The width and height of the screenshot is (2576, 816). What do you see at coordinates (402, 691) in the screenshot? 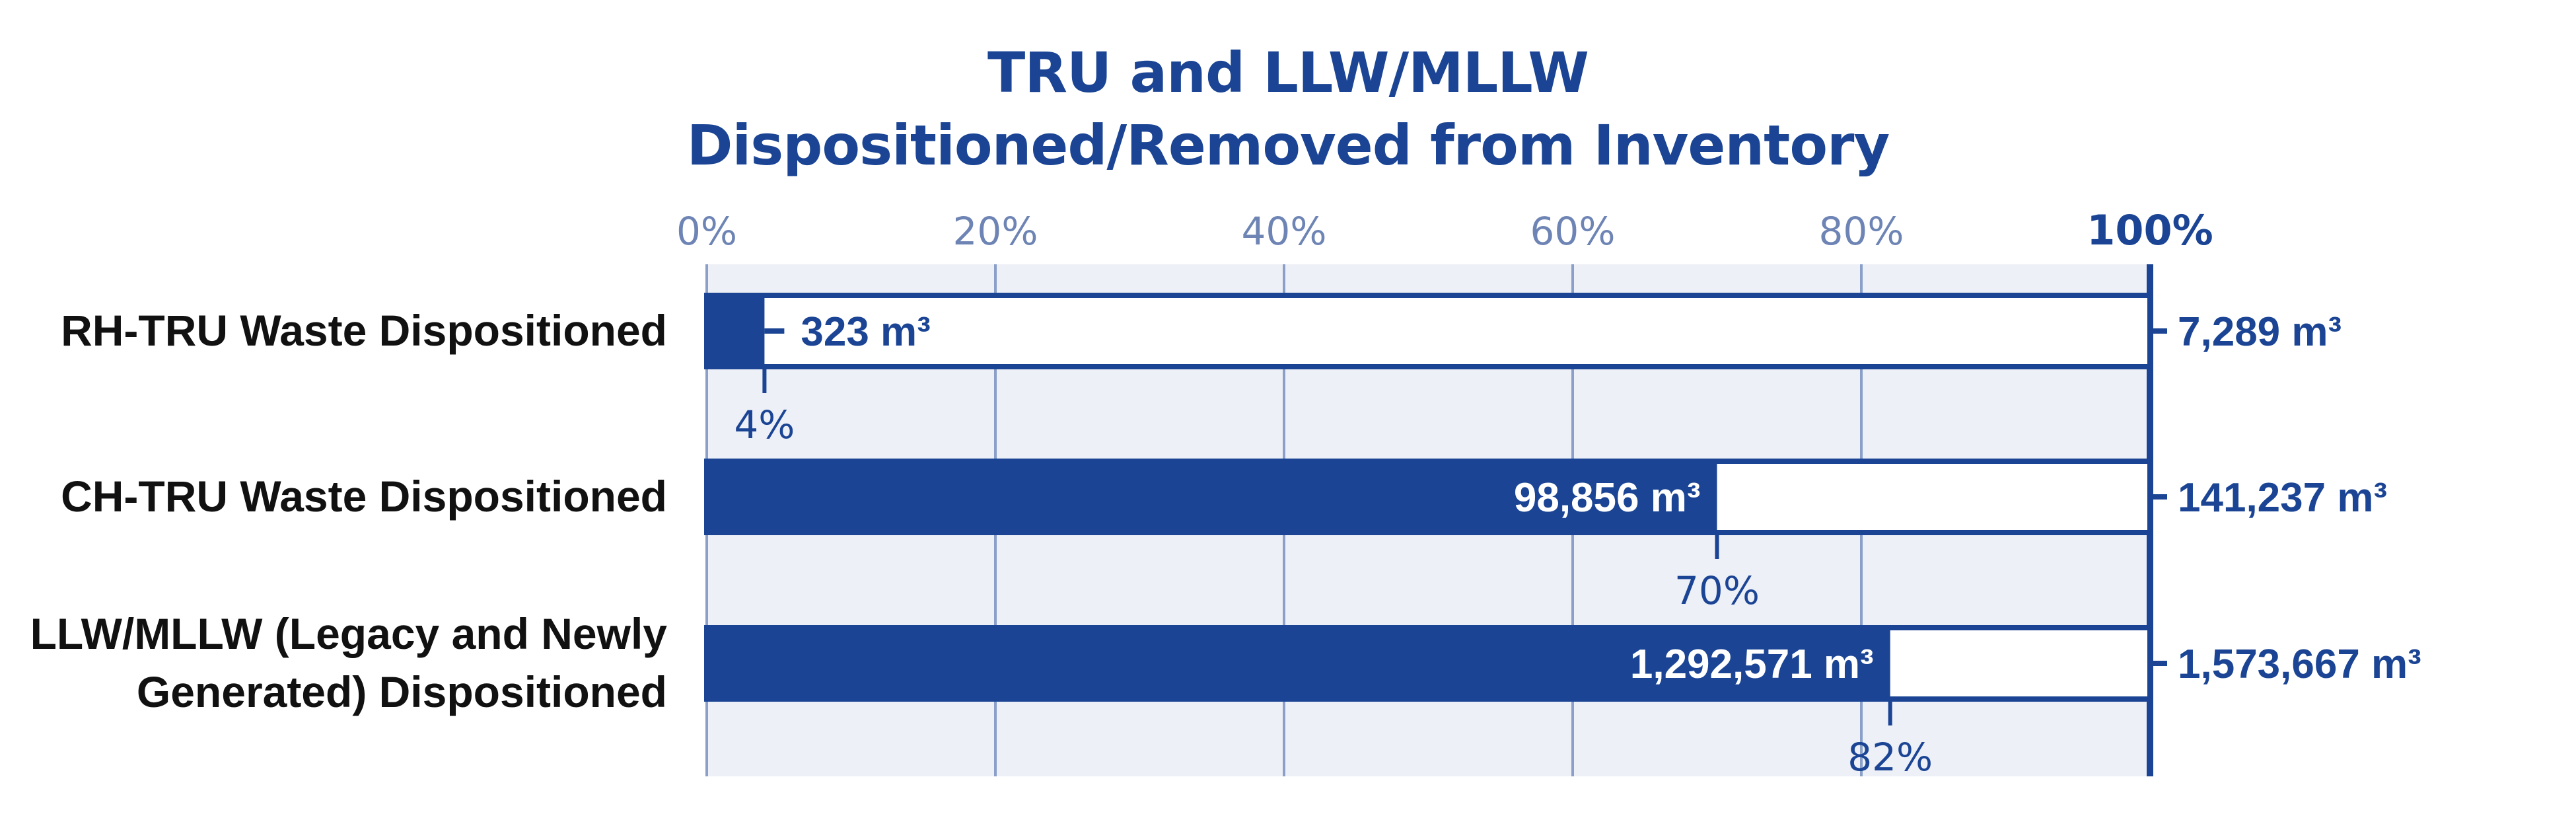
I see `category-label-2-1: Generated) Dispositioned` at bounding box center [402, 691].